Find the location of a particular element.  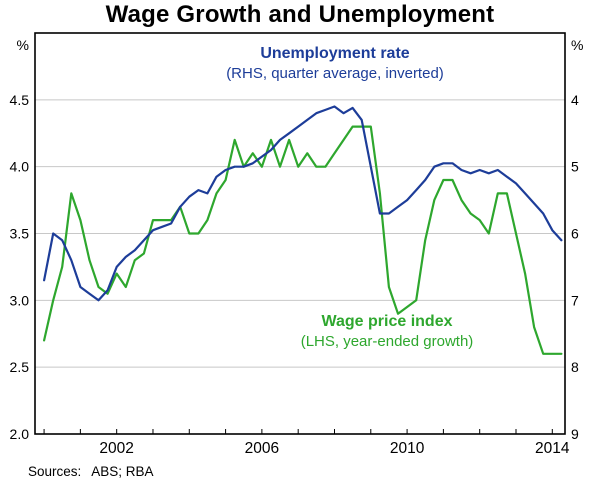

right-axis-tick-label: 4 is located at coordinates (575, 100).